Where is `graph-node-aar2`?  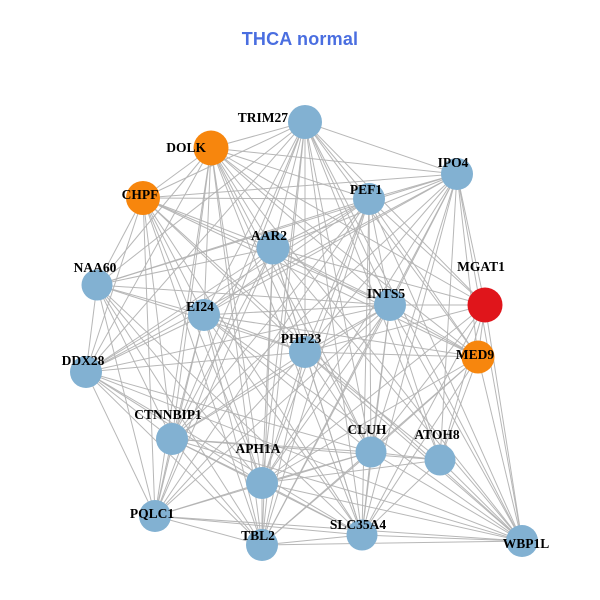
graph-node-aar2 is located at coordinates (273, 248).